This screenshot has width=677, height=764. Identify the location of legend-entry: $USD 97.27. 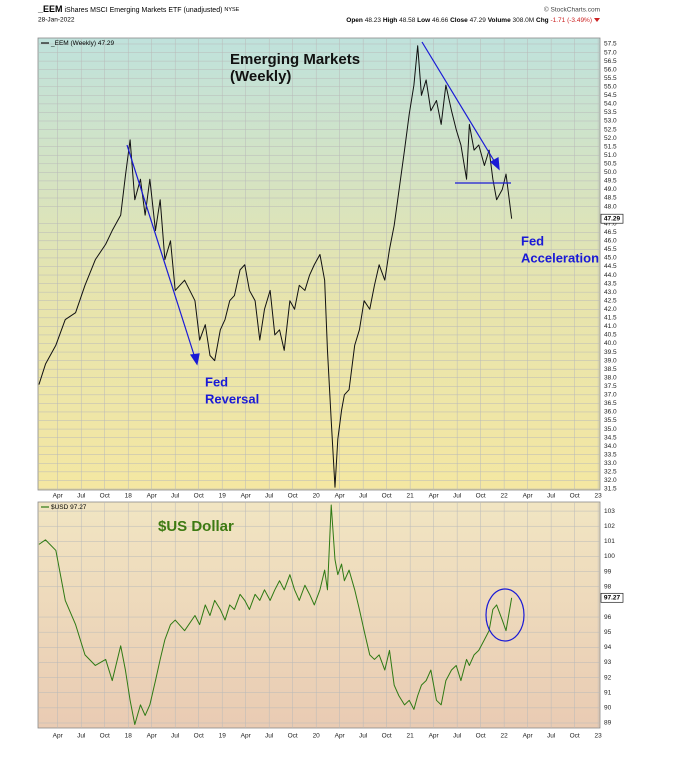
(69, 507).